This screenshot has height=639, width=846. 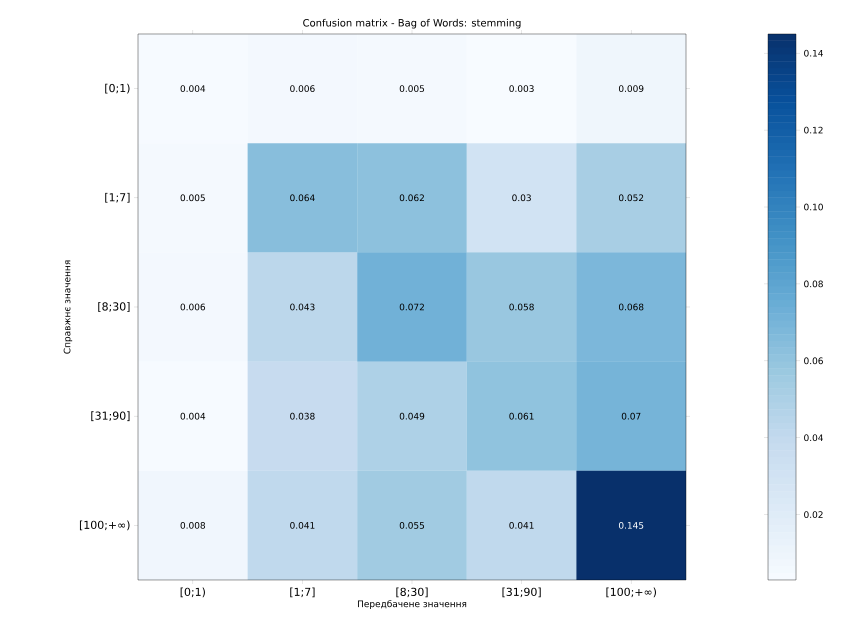 What do you see at coordinates (813, 53) in the screenshot?
I see `color-bar-label: 0.14` at bounding box center [813, 53].